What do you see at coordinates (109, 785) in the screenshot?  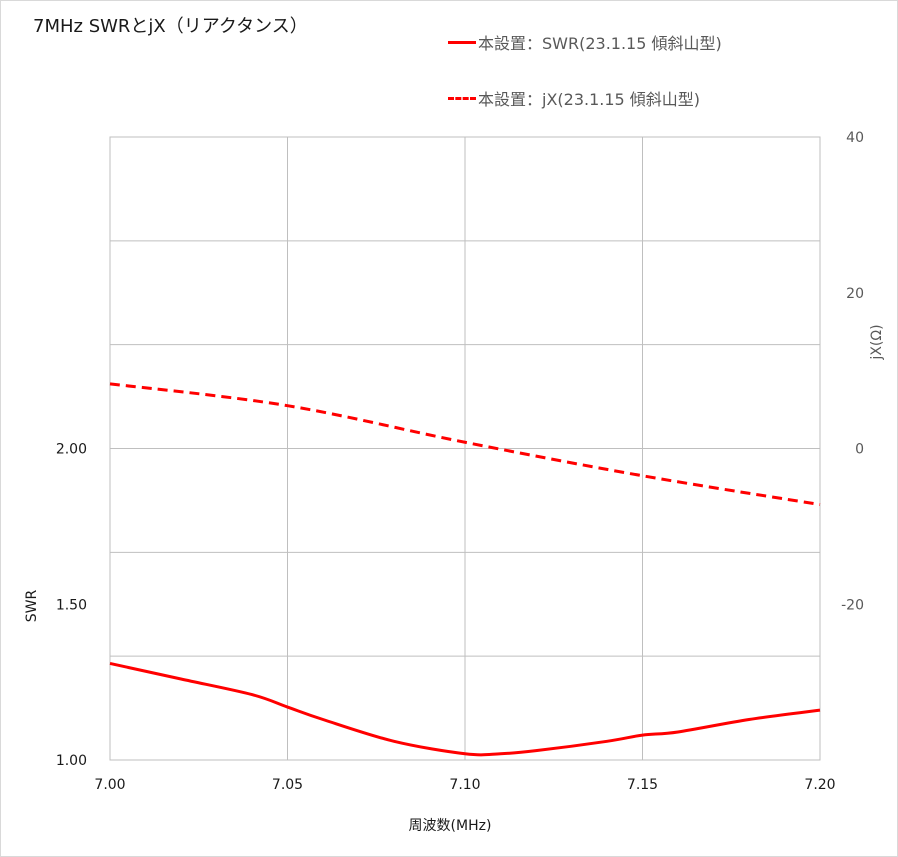 I see `x-tick-label: 7.00` at bounding box center [109, 785].